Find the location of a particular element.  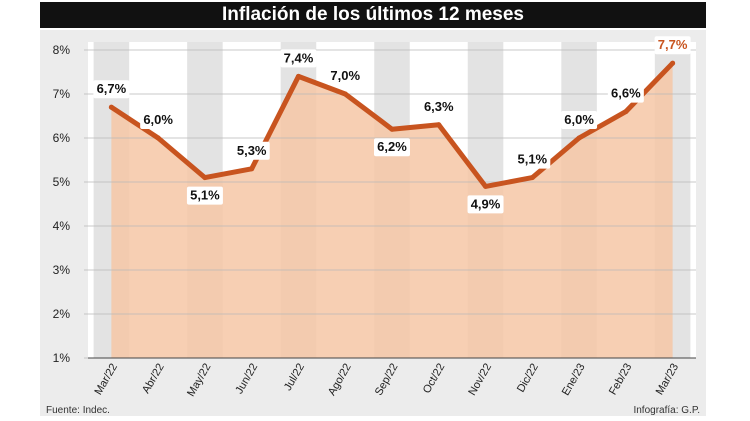

y-tick-label: 7% is located at coordinates (62, 94).